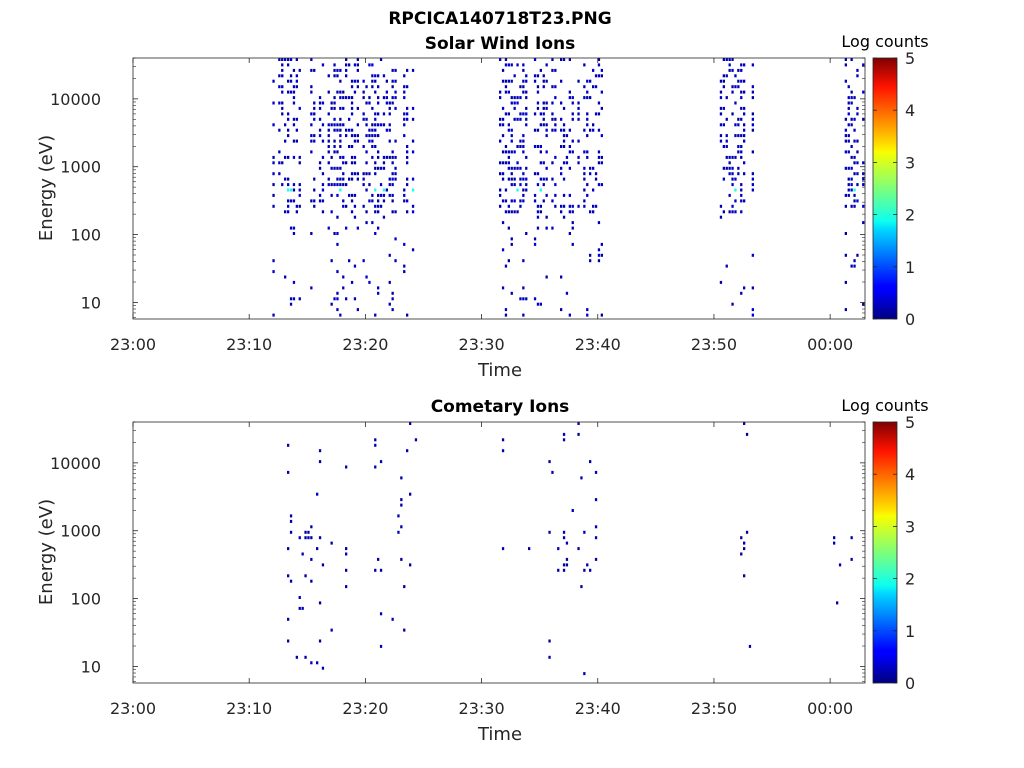  Describe the element at coordinates (500, 407) in the screenshot. I see `cometary-title: Cometary Ions` at that location.